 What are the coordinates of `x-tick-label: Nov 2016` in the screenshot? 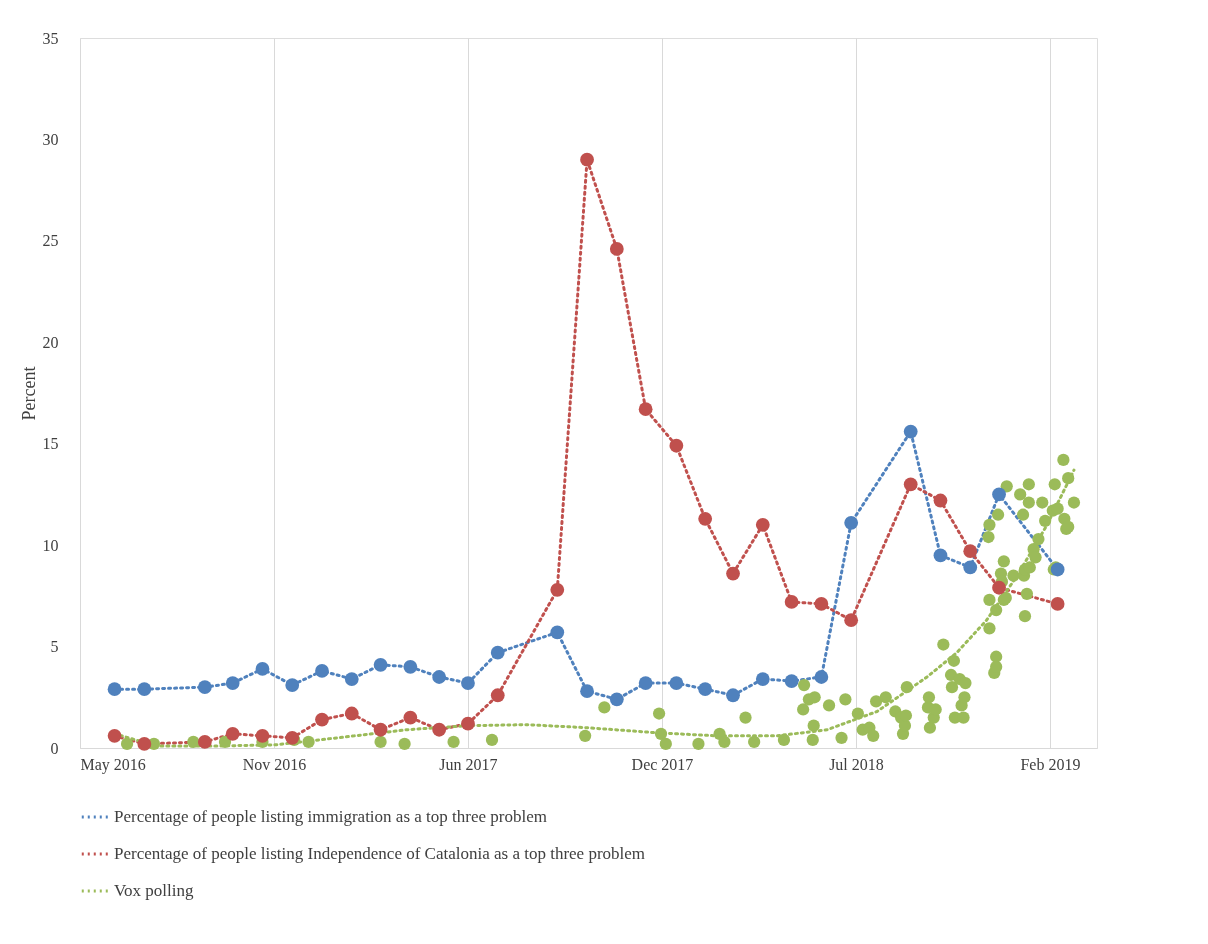 It's located at (274, 764).